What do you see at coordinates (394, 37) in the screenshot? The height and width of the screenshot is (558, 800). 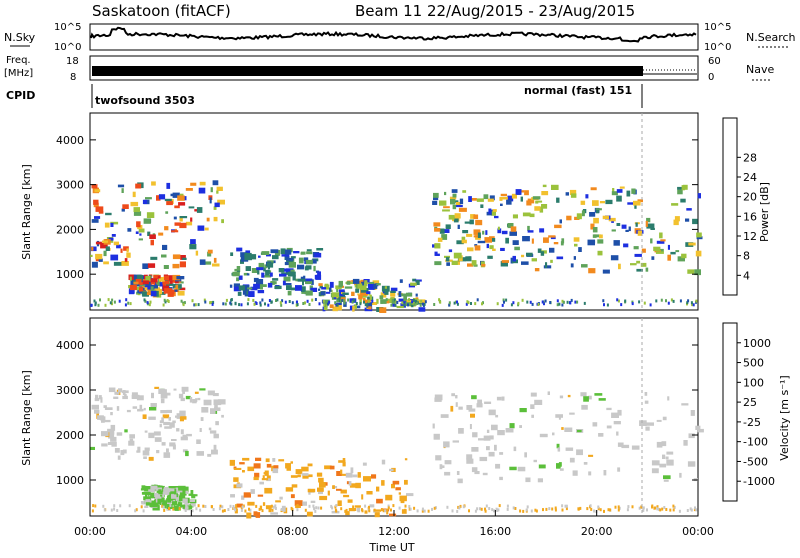 I see `nsky-panel` at bounding box center [394, 37].